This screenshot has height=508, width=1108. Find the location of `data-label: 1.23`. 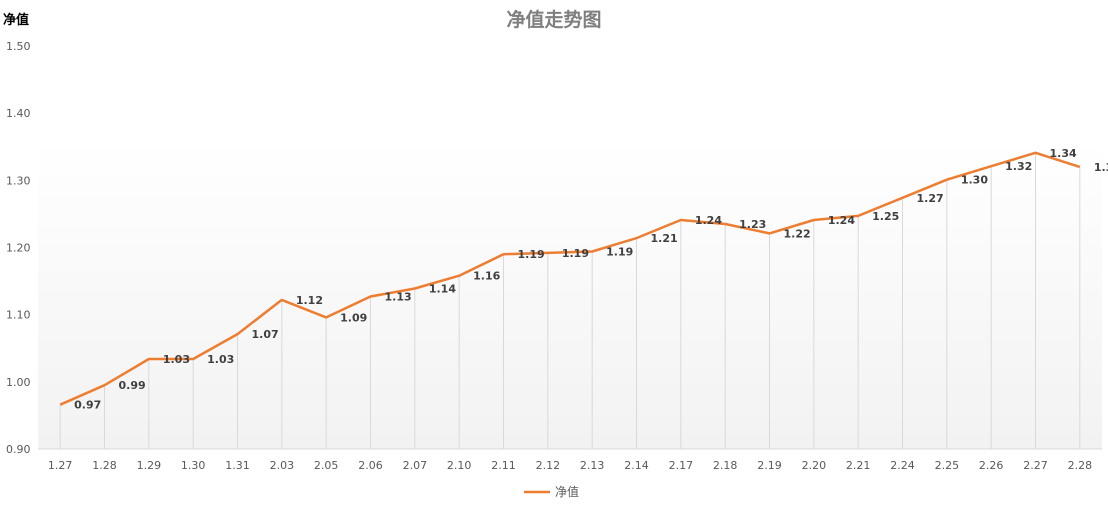

data-label: 1.23 is located at coordinates (752, 224).